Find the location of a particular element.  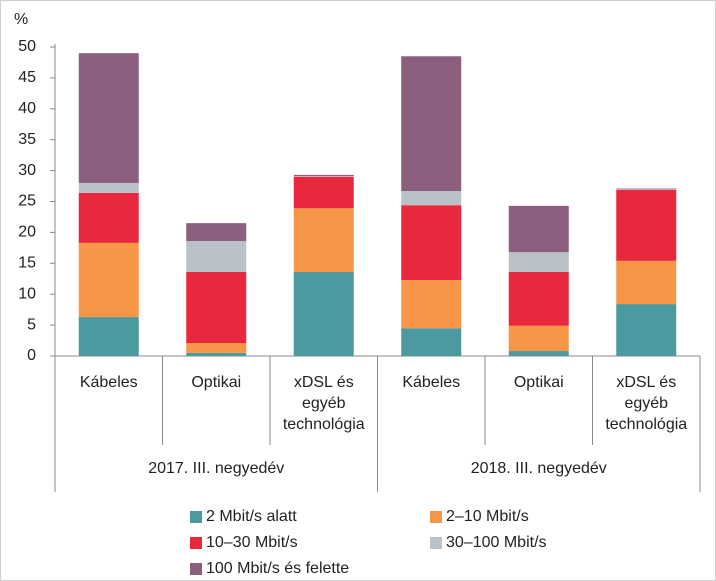

y-tick-label: 50 is located at coordinates (27, 46).